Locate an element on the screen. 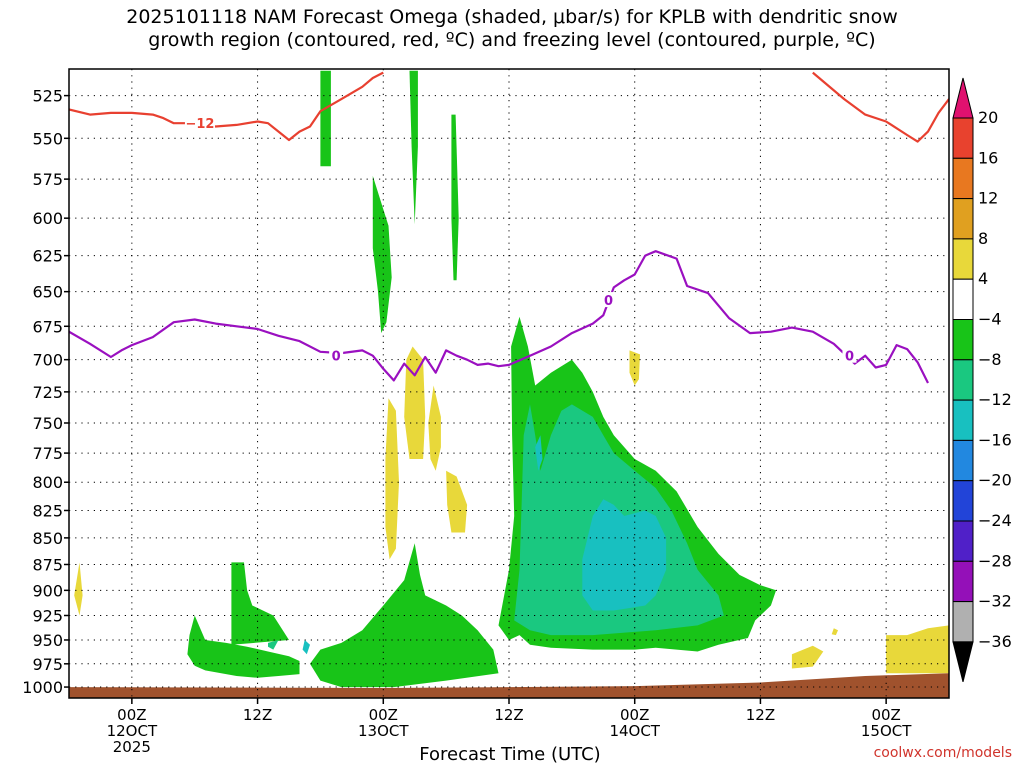 Image resolution: width=1024 pixels, height=768 pixels. y-tick-label-900: 900 is located at coordinates (47, 590).